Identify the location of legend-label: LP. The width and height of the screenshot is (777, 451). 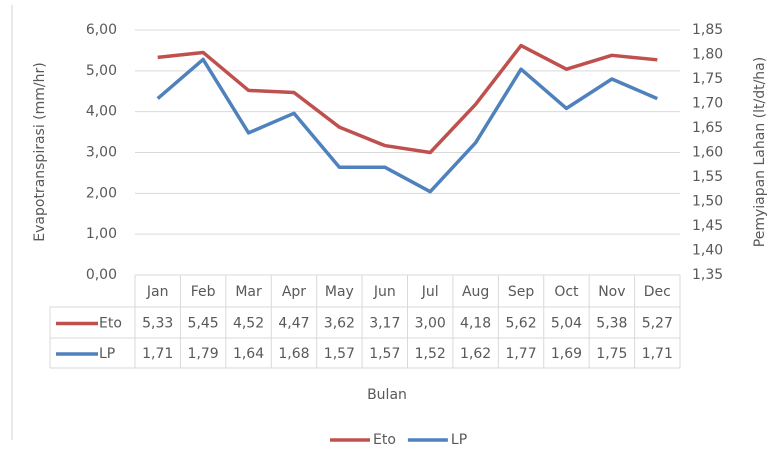
(459, 440).